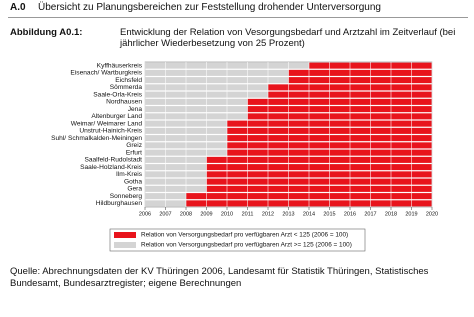  Describe the element at coordinates (96, 138) in the screenshot. I see `y-tick-label: Suhl/ Schmalkalden-Meiningen` at that location.